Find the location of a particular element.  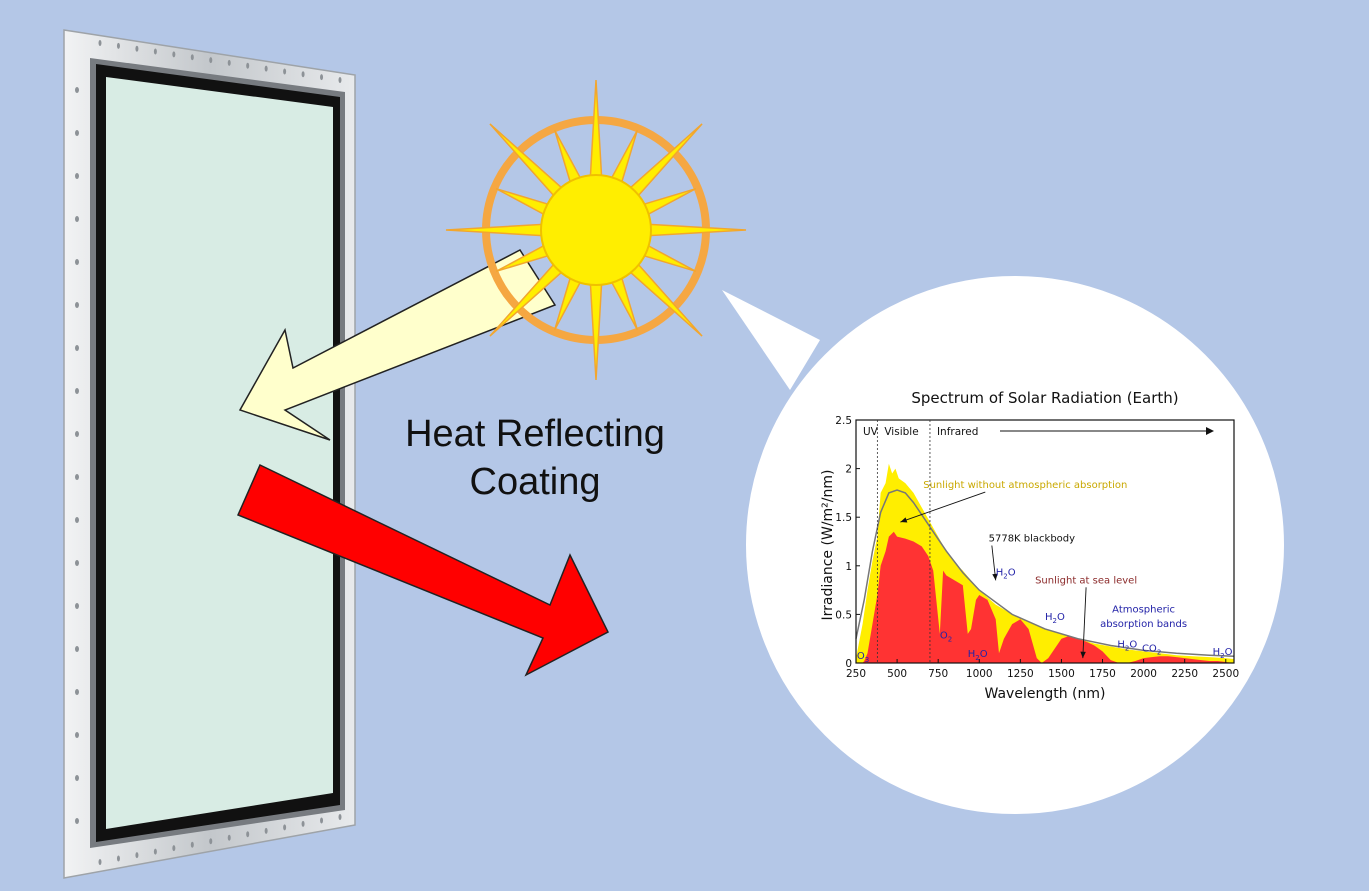

chart-title: Spectrum of Solar Radiation (Earth) is located at coordinates (1044, 398).